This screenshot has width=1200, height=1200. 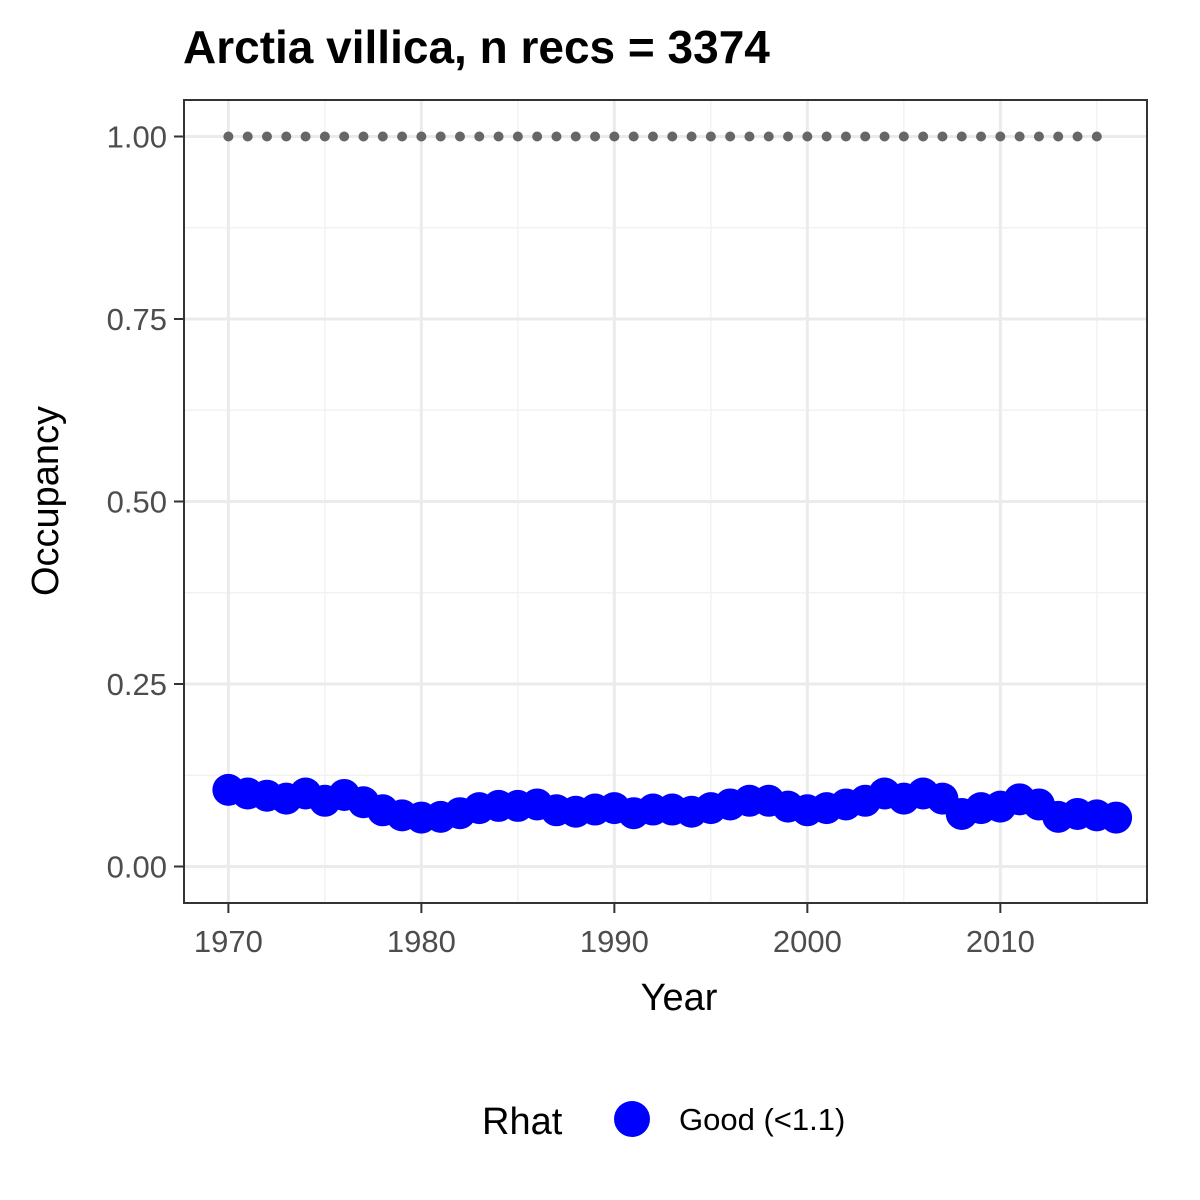 What do you see at coordinates (1000, 941) in the screenshot?
I see `x-tick-label: 2010` at bounding box center [1000, 941].